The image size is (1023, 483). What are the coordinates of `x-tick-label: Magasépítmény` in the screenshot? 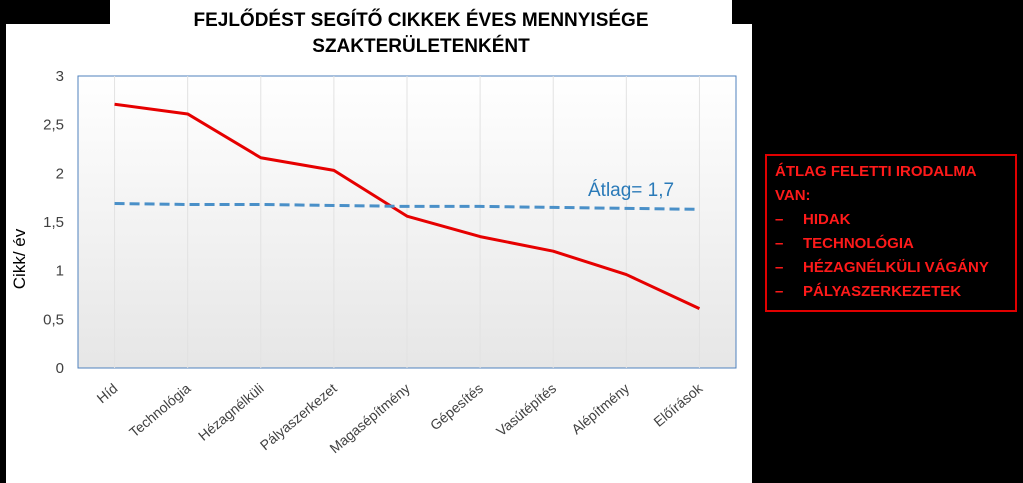 It's located at (369, 418).